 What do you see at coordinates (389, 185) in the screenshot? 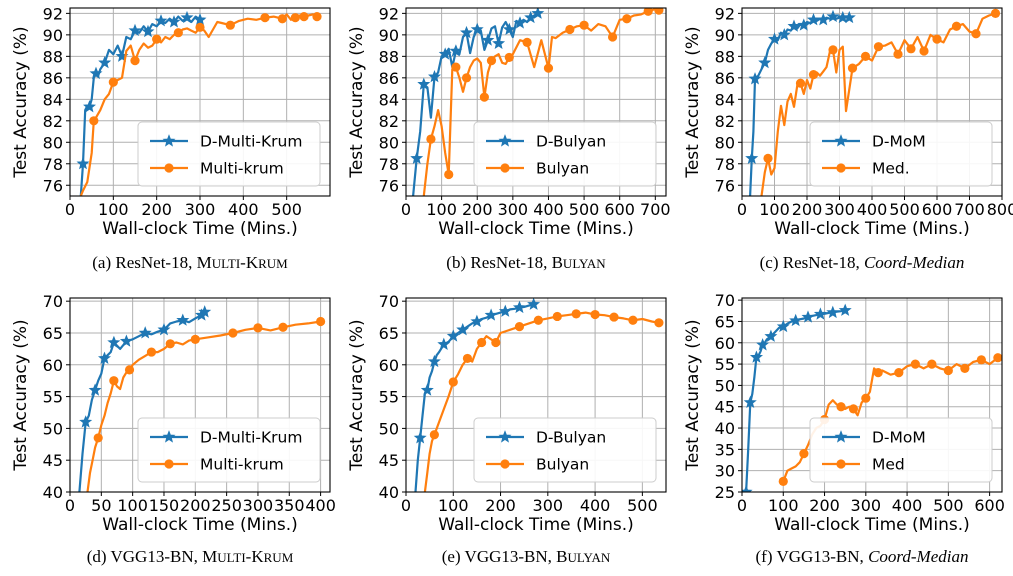
I see `y-tick-label: 76` at bounding box center [389, 185].